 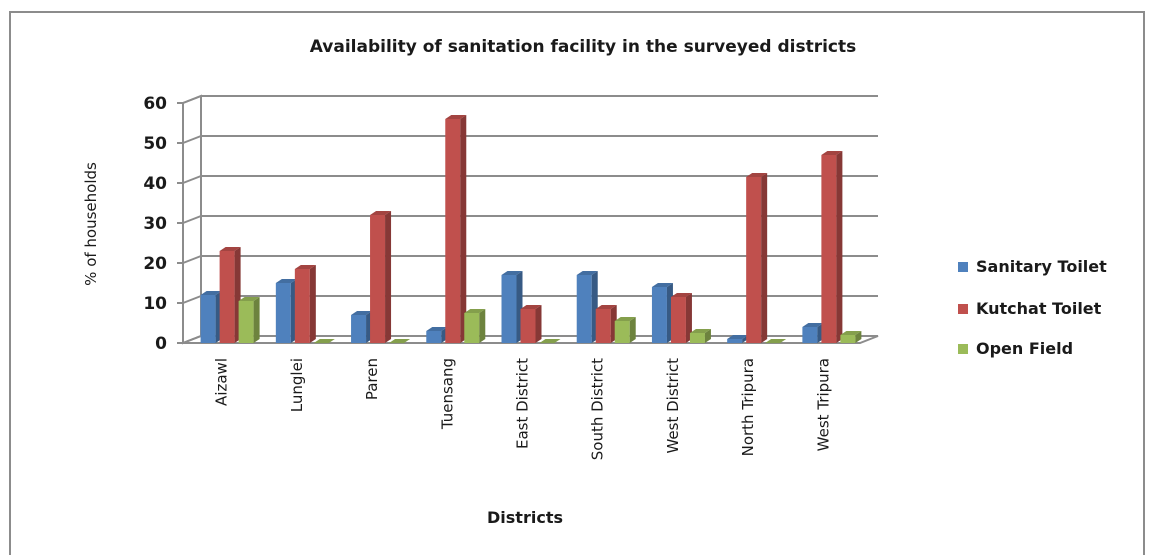 I want to click on y-tick-label: 20, so click(x=155, y=264).